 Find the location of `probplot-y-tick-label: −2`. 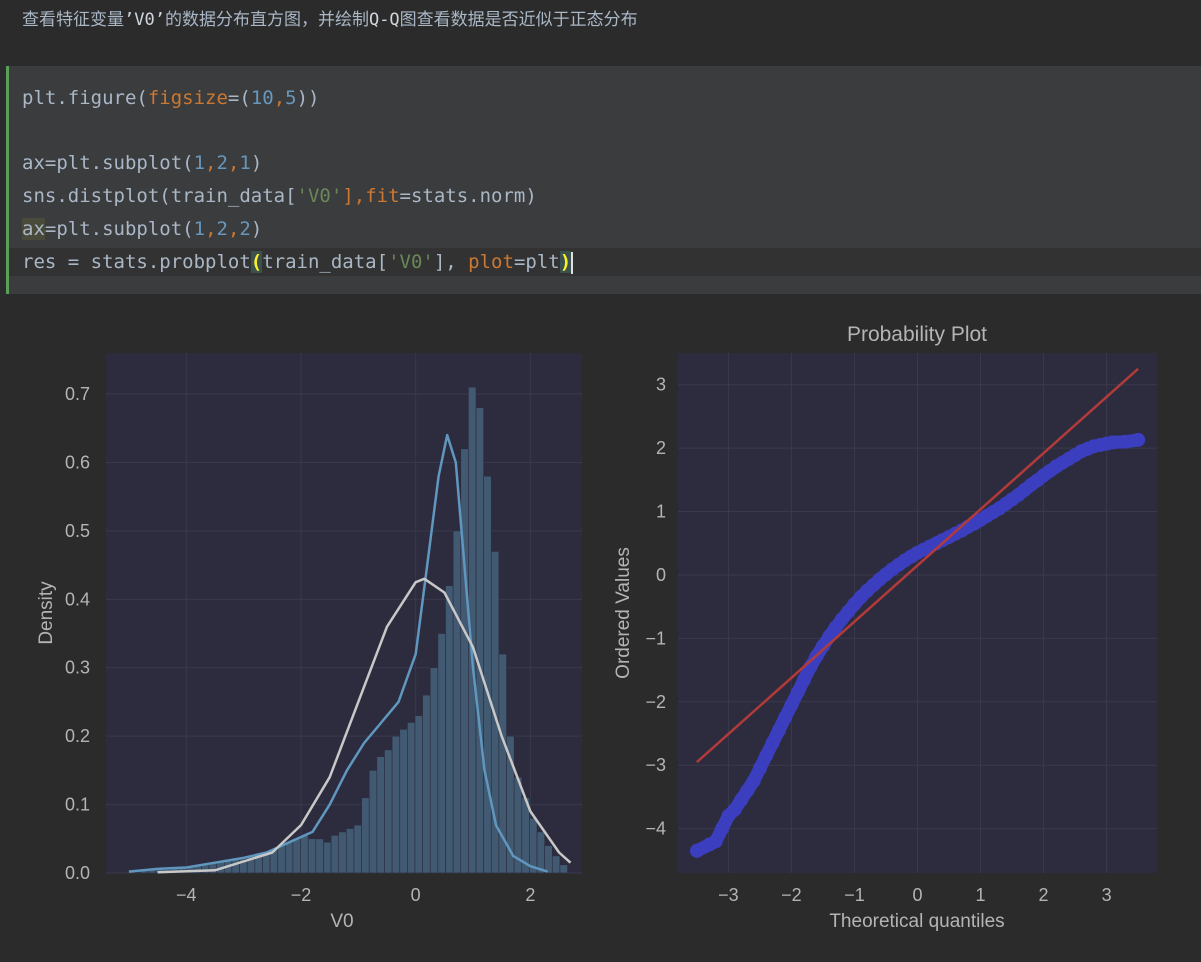

probplot-y-tick-label: −2 is located at coordinates (655, 702).